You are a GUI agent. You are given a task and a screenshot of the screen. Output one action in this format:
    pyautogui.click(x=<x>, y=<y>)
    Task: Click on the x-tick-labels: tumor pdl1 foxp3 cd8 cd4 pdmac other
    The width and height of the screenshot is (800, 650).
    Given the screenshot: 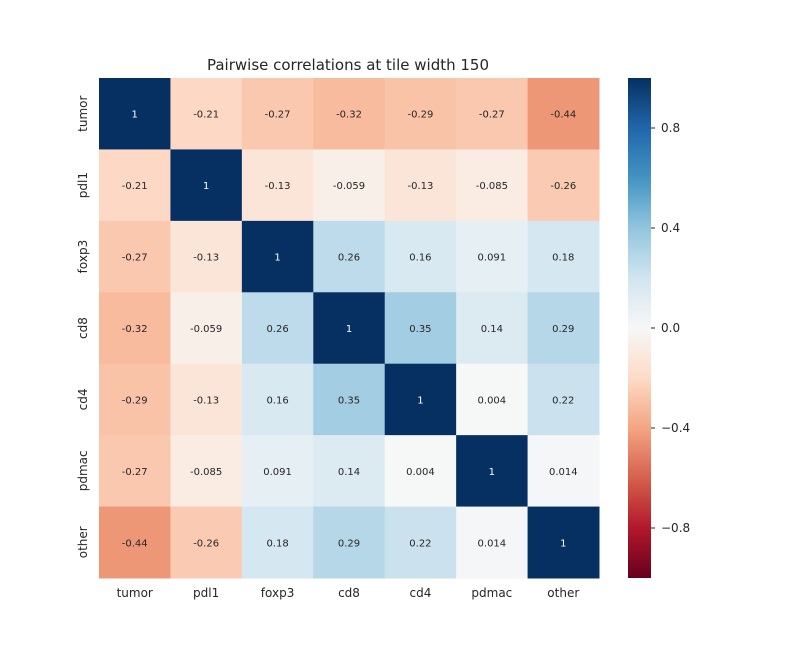 What is the action you would take?
    pyautogui.click(x=348, y=593)
    